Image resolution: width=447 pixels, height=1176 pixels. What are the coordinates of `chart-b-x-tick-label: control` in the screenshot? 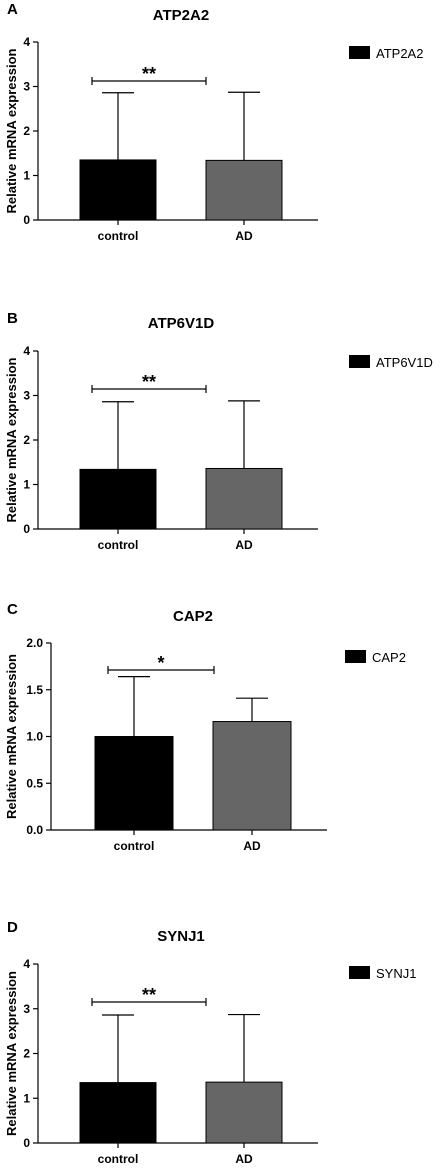 It's located at (118, 545).